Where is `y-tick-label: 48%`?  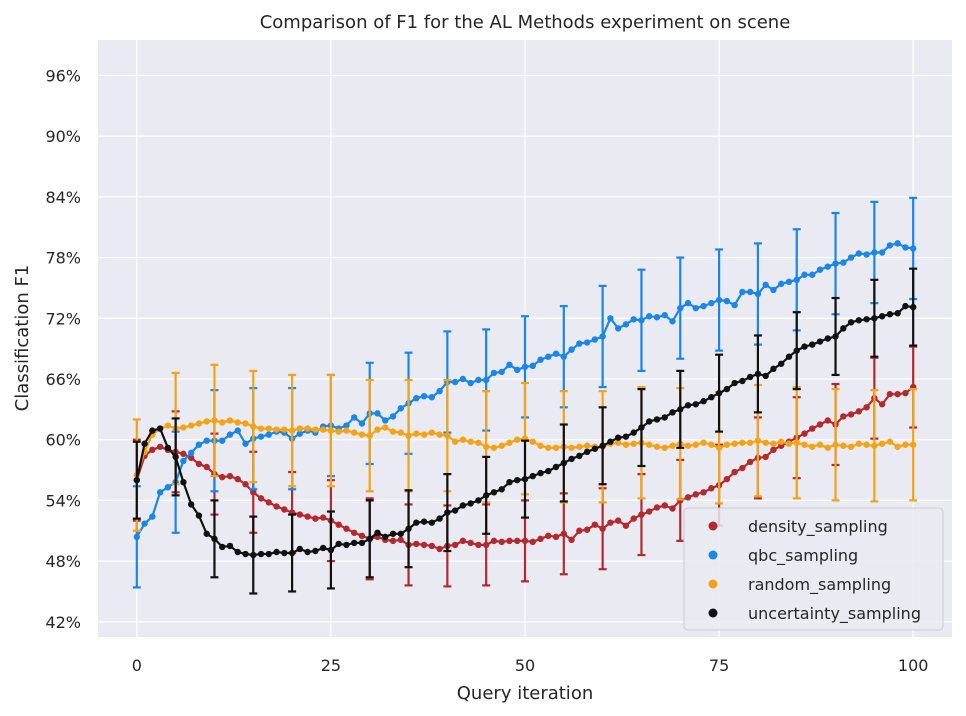
y-tick-label: 48% is located at coordinates (63, 561).